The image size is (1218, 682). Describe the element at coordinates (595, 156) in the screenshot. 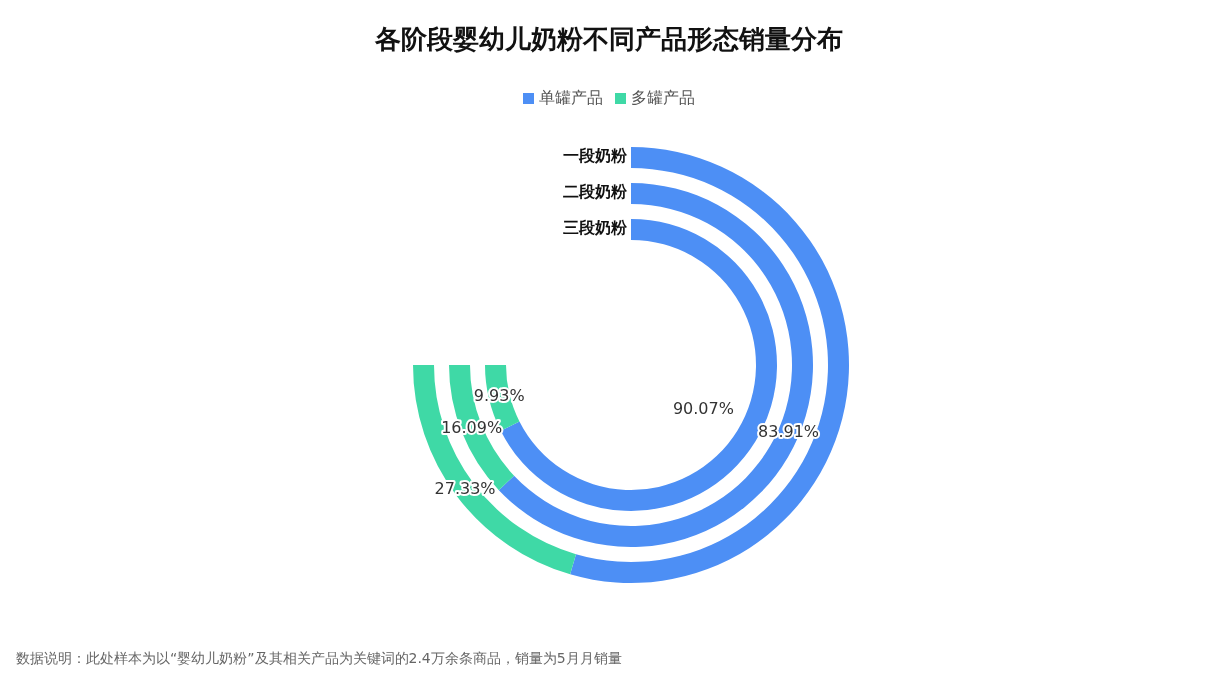

I see `slice-label: 一段奶粉` at that location.